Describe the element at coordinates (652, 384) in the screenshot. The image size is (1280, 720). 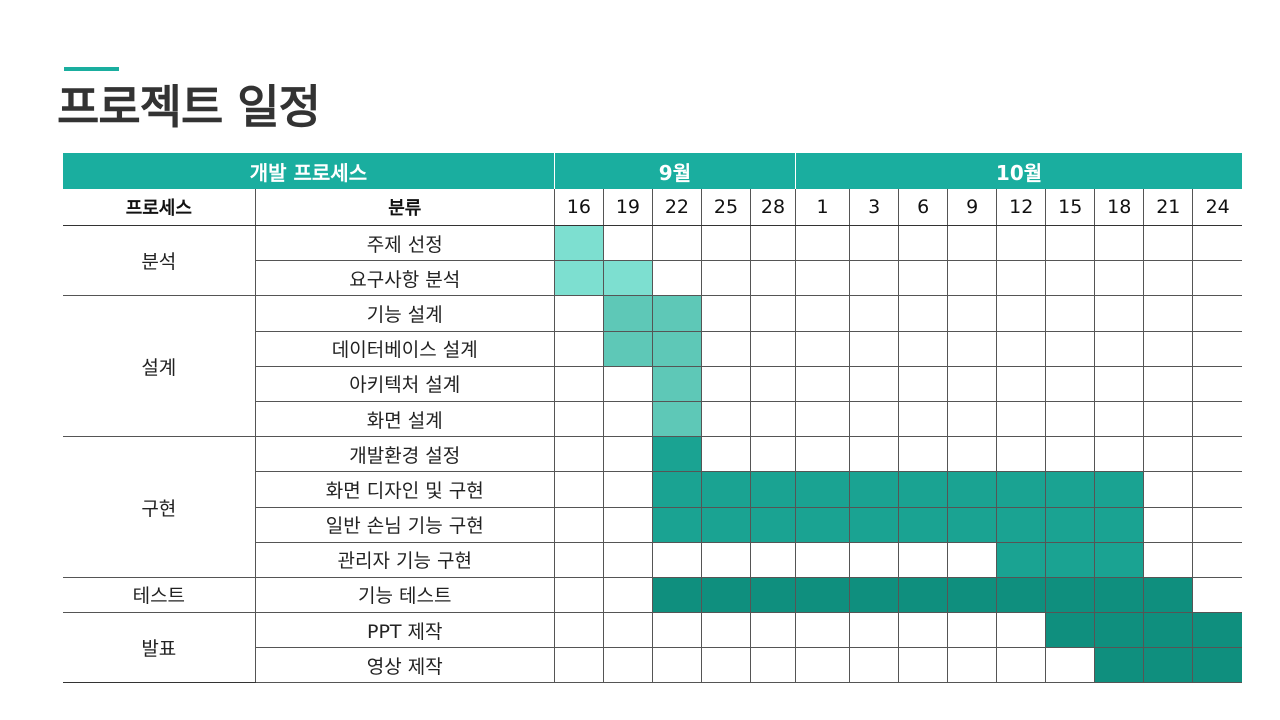
I see `task-row: 아키텍처 설계` at that location.